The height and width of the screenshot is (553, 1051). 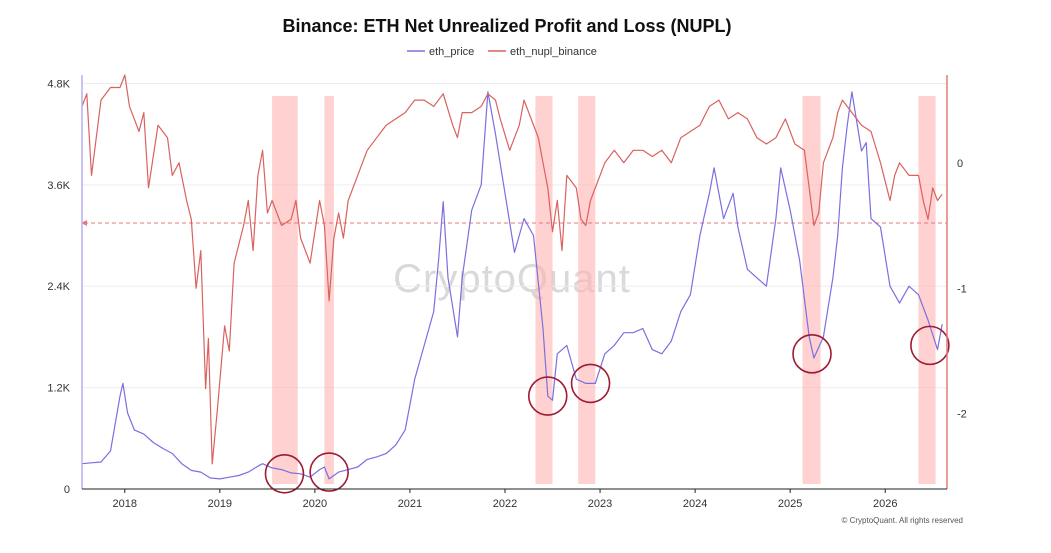 What do you see at coordinates (58, 186) in the screenshot?
I see `y-left-tick-label-3: 3.6K` at bounding box center [58, 186].